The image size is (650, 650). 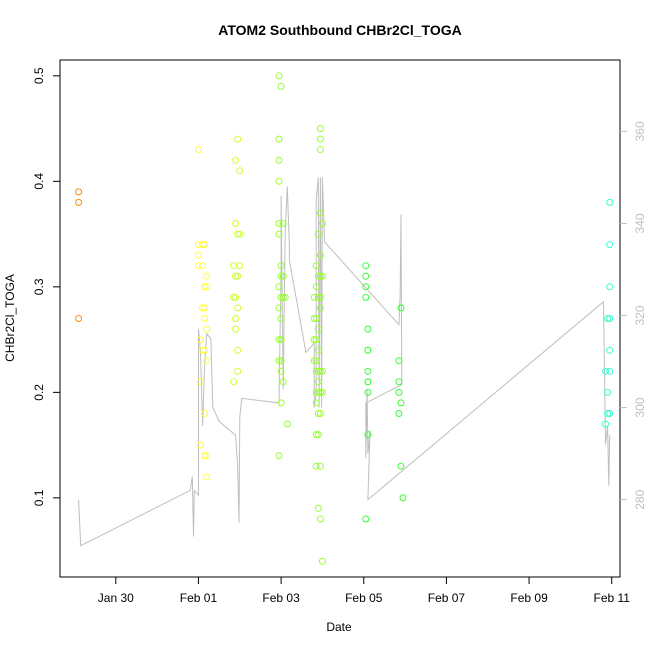 I want to click on x-axis-label: Date, so click(x=339, y=627).